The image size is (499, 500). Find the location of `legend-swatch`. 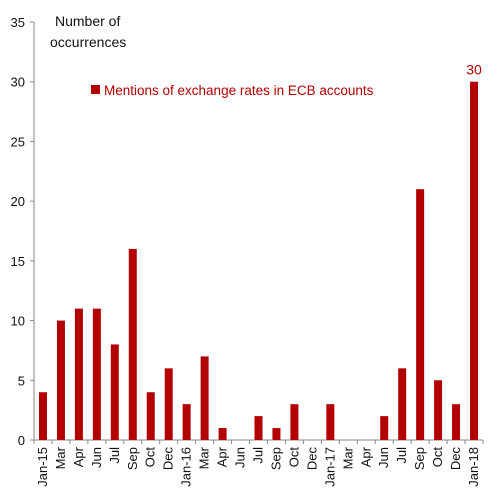

legend-swatch is located at coordinates (95, 89).